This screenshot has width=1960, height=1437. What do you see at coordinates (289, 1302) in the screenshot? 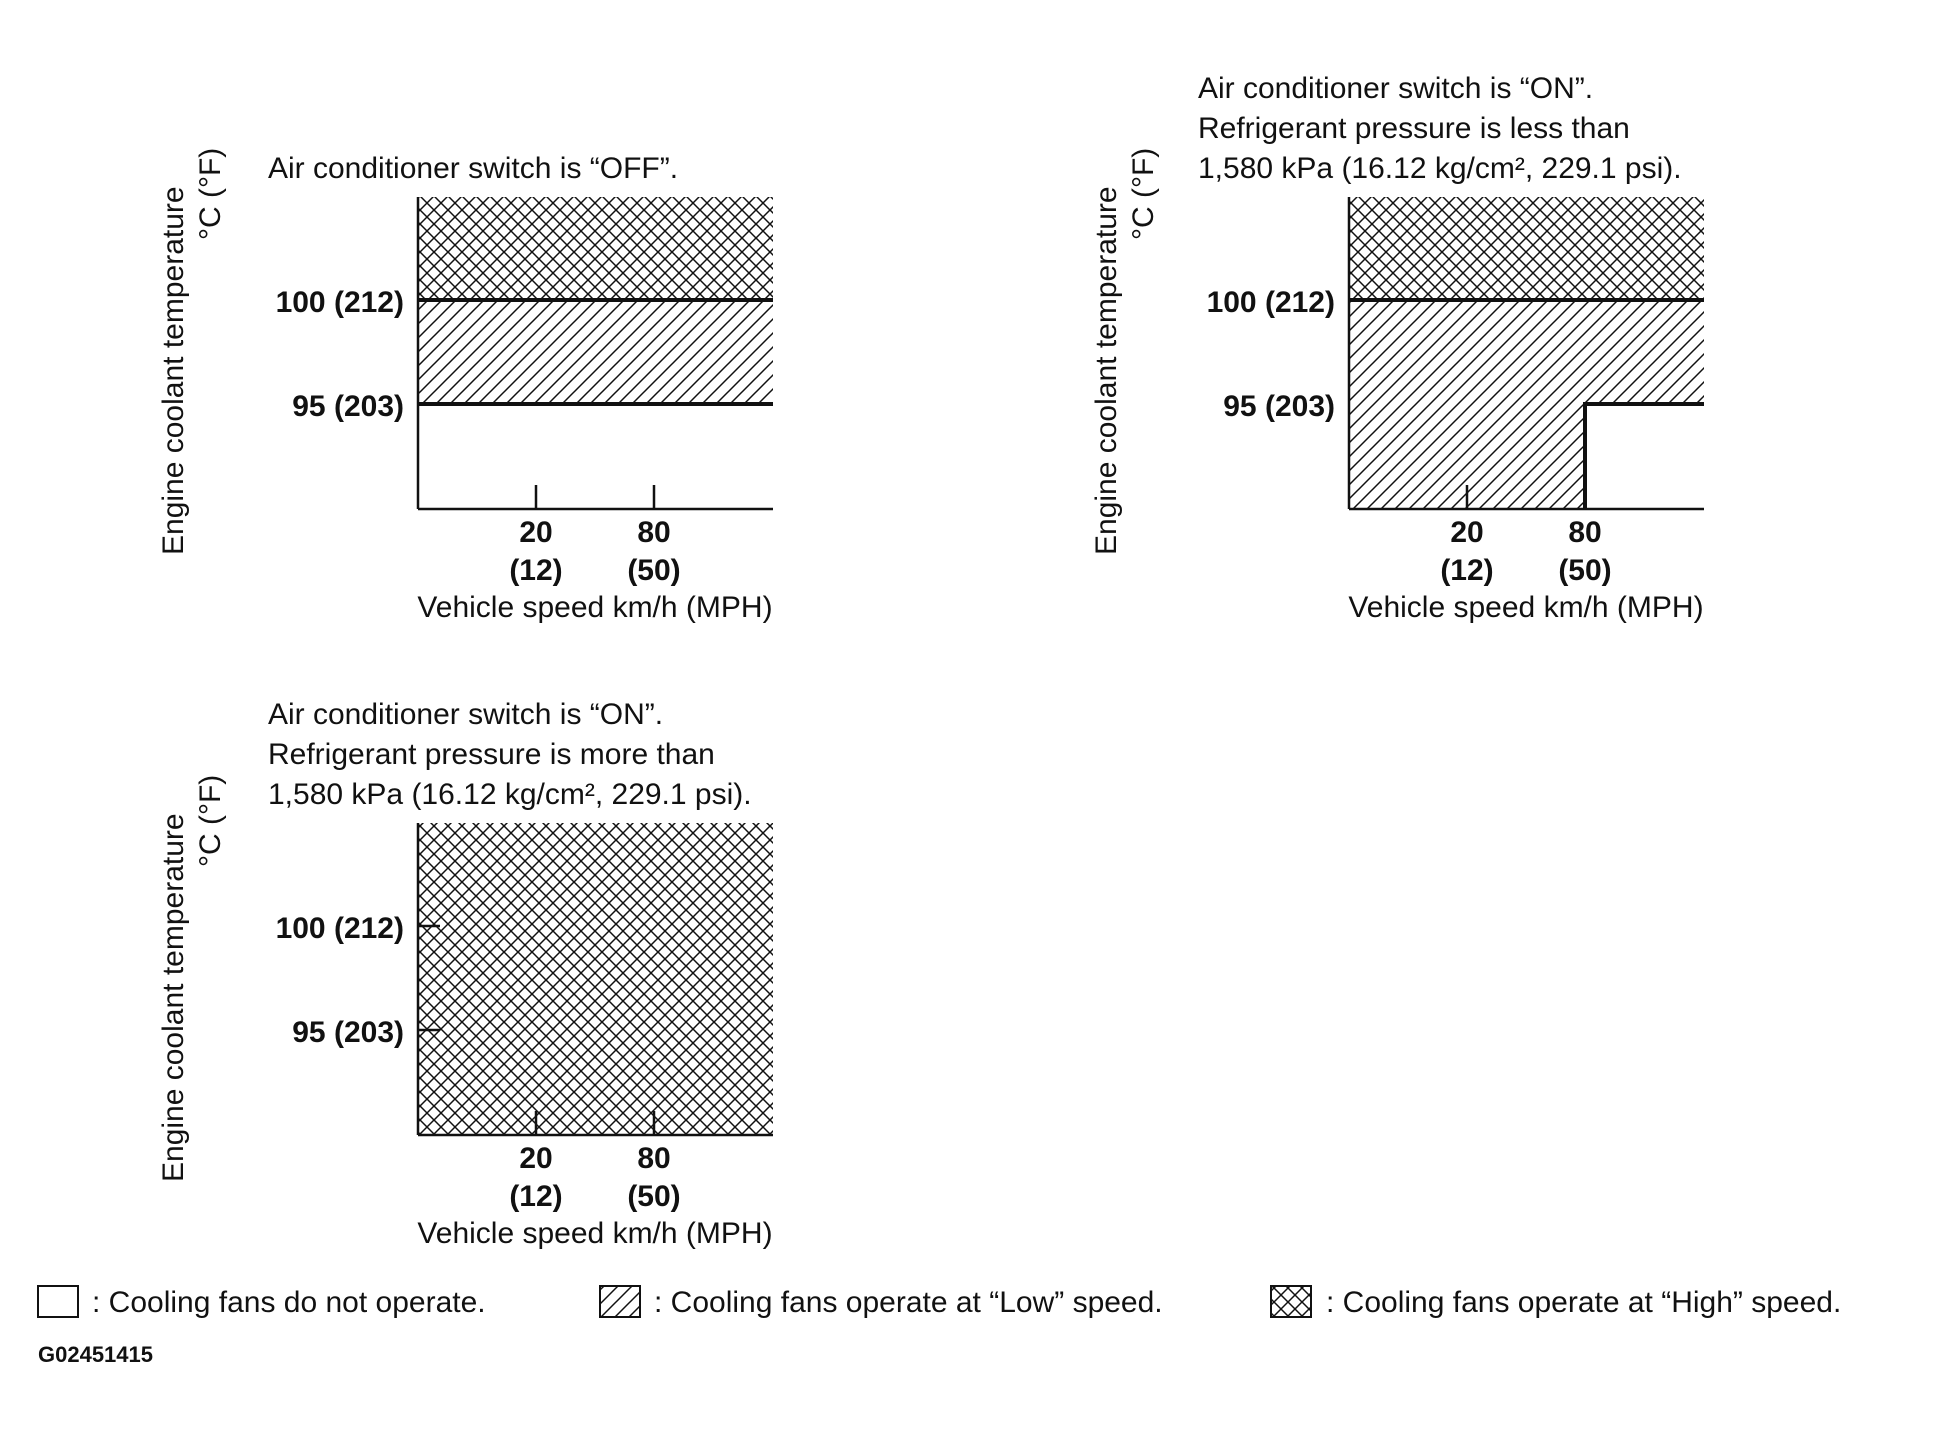
I see `legend-label-off: : Cooling fans do not operate.` at bounding box center [289, 1302].